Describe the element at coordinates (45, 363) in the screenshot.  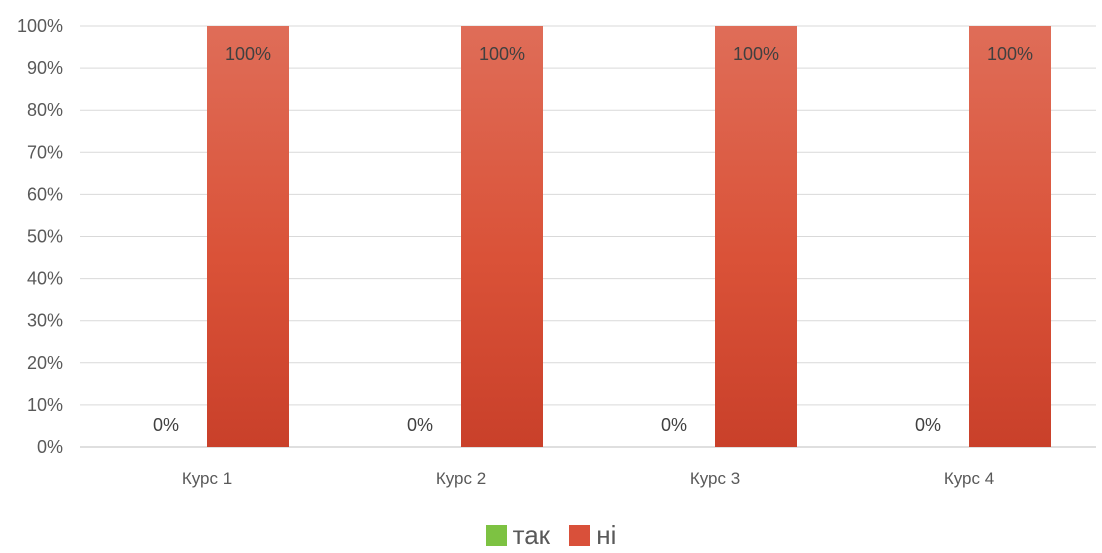
I see `y-tick-label: 20%` at that location.